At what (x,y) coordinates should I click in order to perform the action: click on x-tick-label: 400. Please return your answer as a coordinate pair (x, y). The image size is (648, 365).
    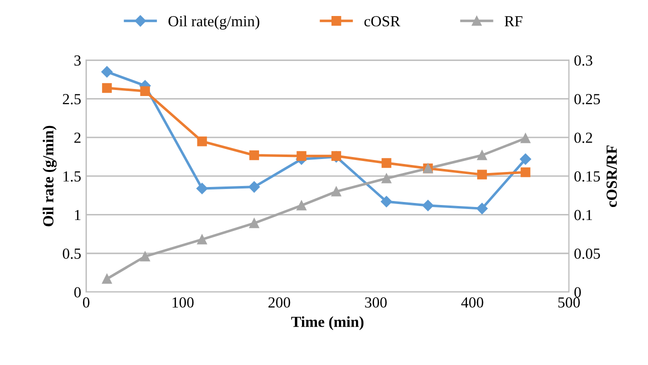
    Looking at the image, I should click on (472, 302).